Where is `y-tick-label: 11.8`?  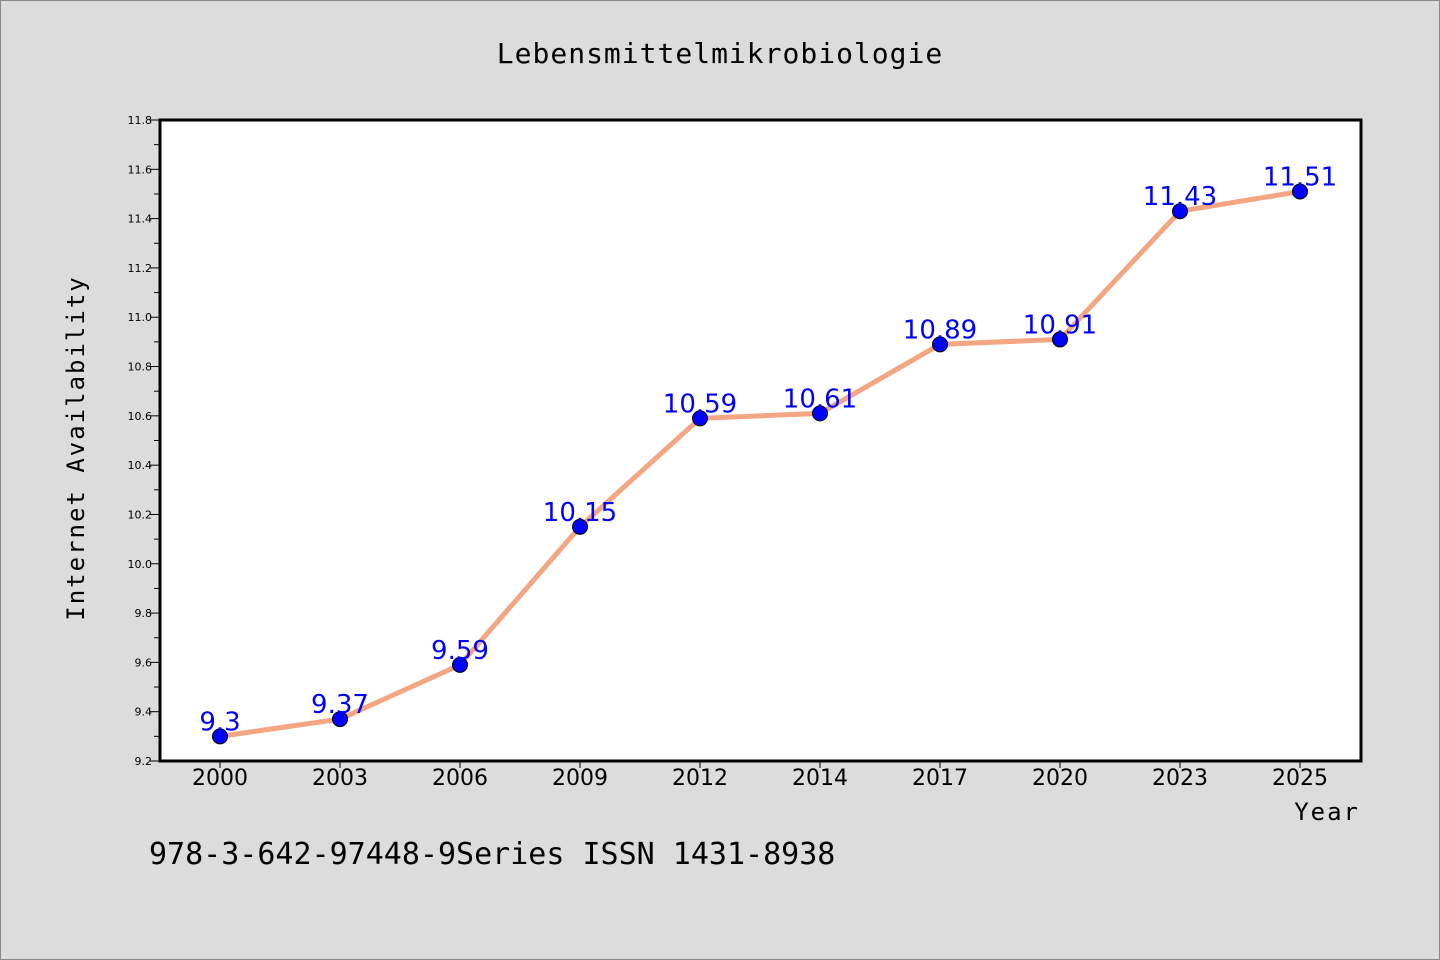 y-tick-label: 11.8 is located at coordinates (140, 120).